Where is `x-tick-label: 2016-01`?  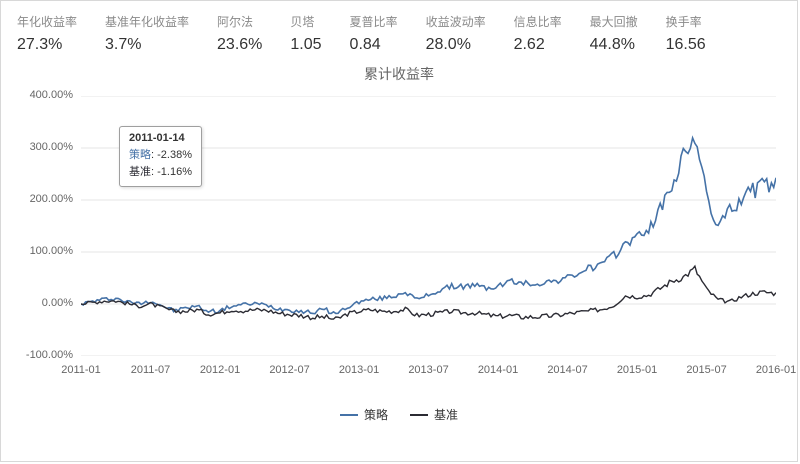 x-tick-label: 2016-01 is located at coordinates (776, 370).